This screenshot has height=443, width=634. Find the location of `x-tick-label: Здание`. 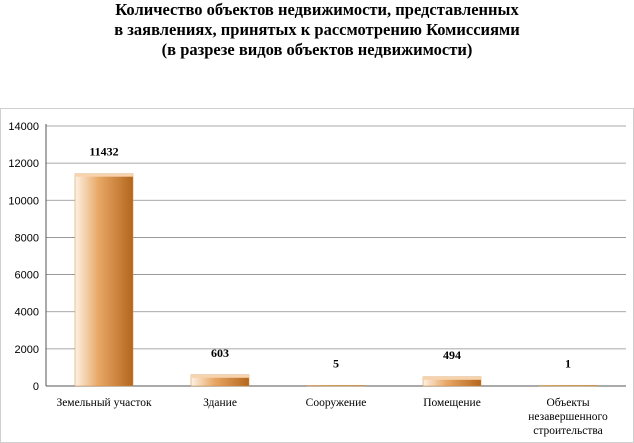

x-tick-label: Здание is located at coordinates (220, 403).